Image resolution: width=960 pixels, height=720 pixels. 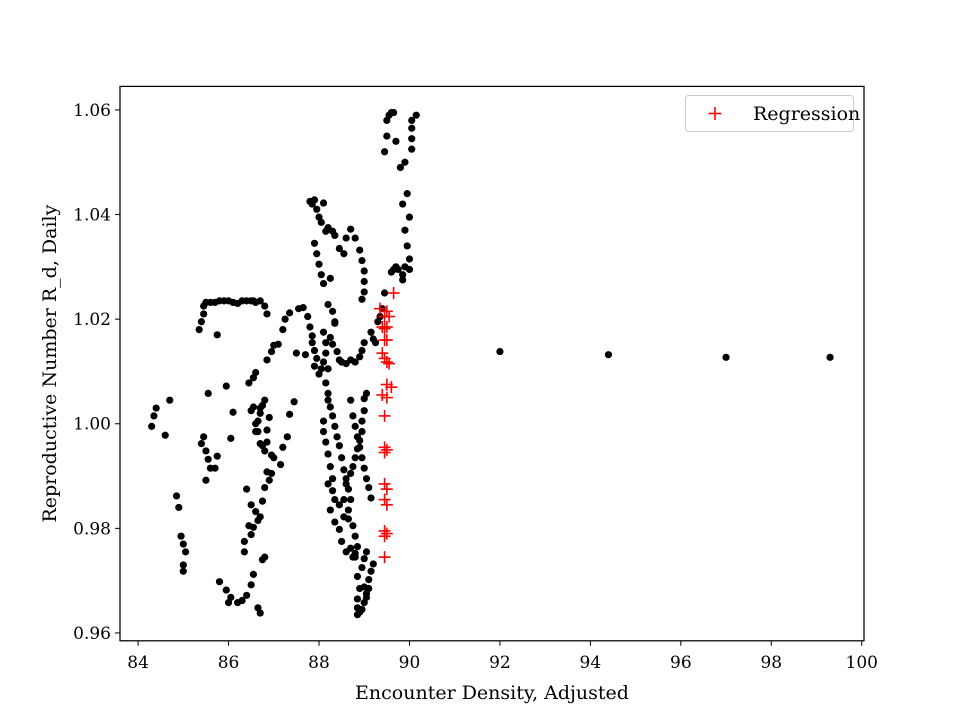 What do you see at coordinates (92, 216) in the screenshot?
I see `y-tick-label: 1.04` at bounding box center [92, 216].